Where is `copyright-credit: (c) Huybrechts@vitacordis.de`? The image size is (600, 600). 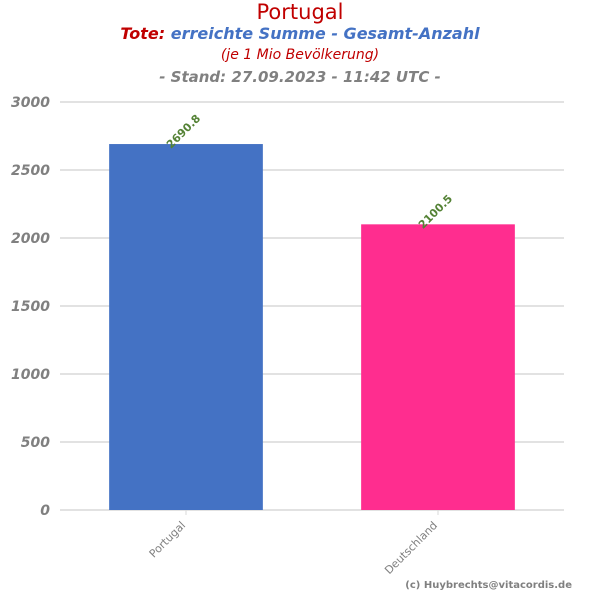 copyright-credit: (c) Huybrechts@vitacordis.de is located at coordinates (488, 585).